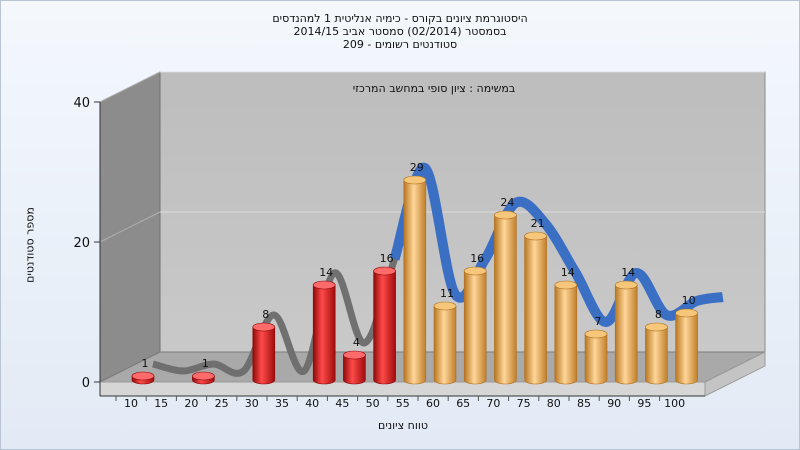 This screenshot has width=800, height=450. I want to click on bar-value-label: 24, so click(507, 202).